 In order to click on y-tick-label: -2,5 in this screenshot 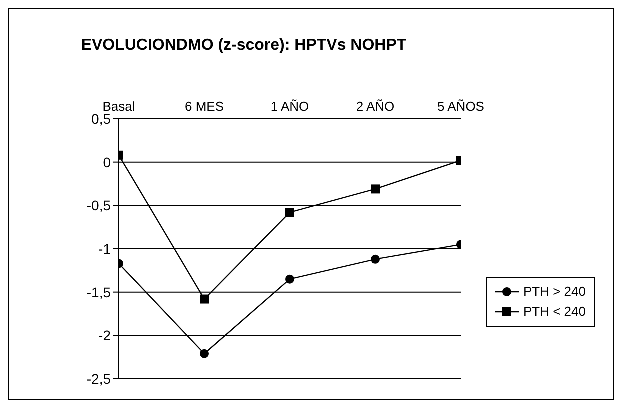, I will do `click(99, 378)`.